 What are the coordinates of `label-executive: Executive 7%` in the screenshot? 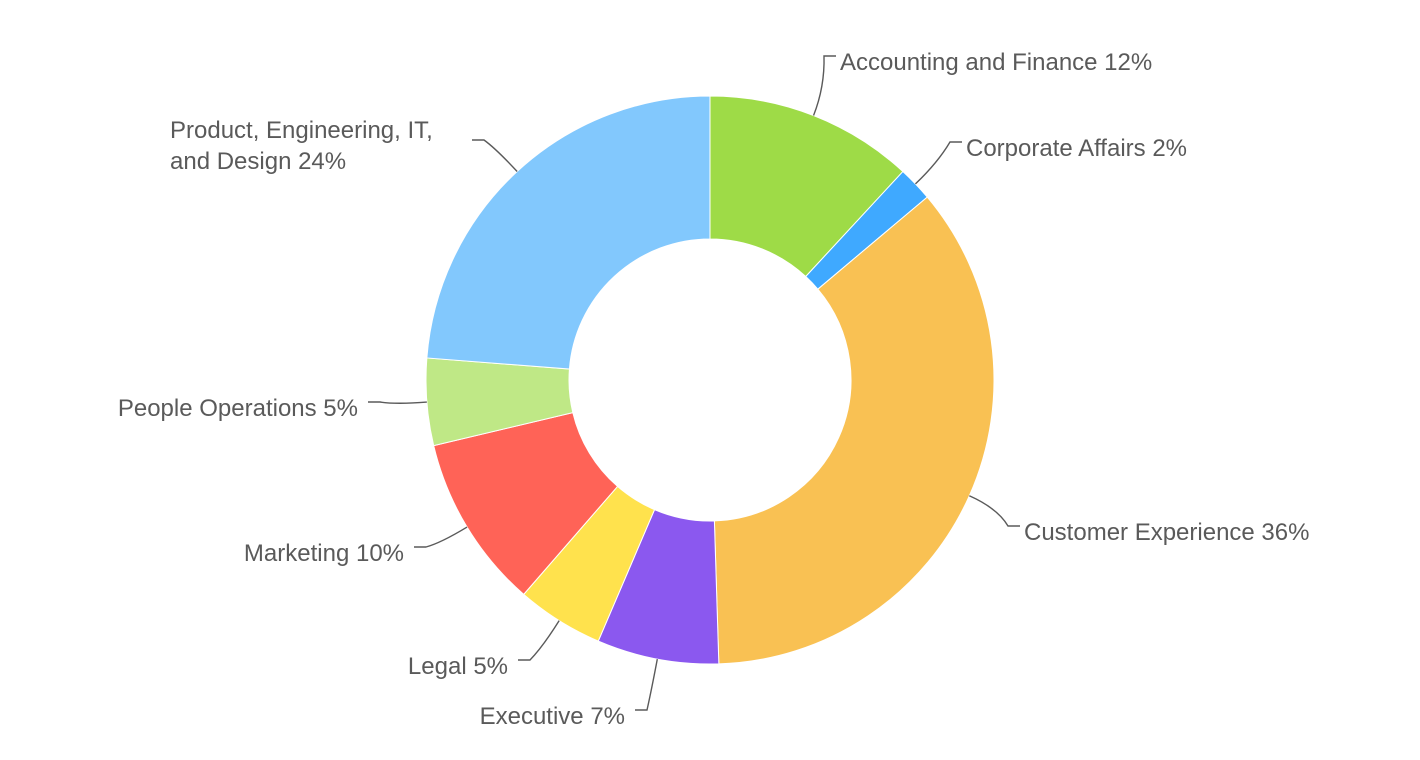 It's located at (552, 716).